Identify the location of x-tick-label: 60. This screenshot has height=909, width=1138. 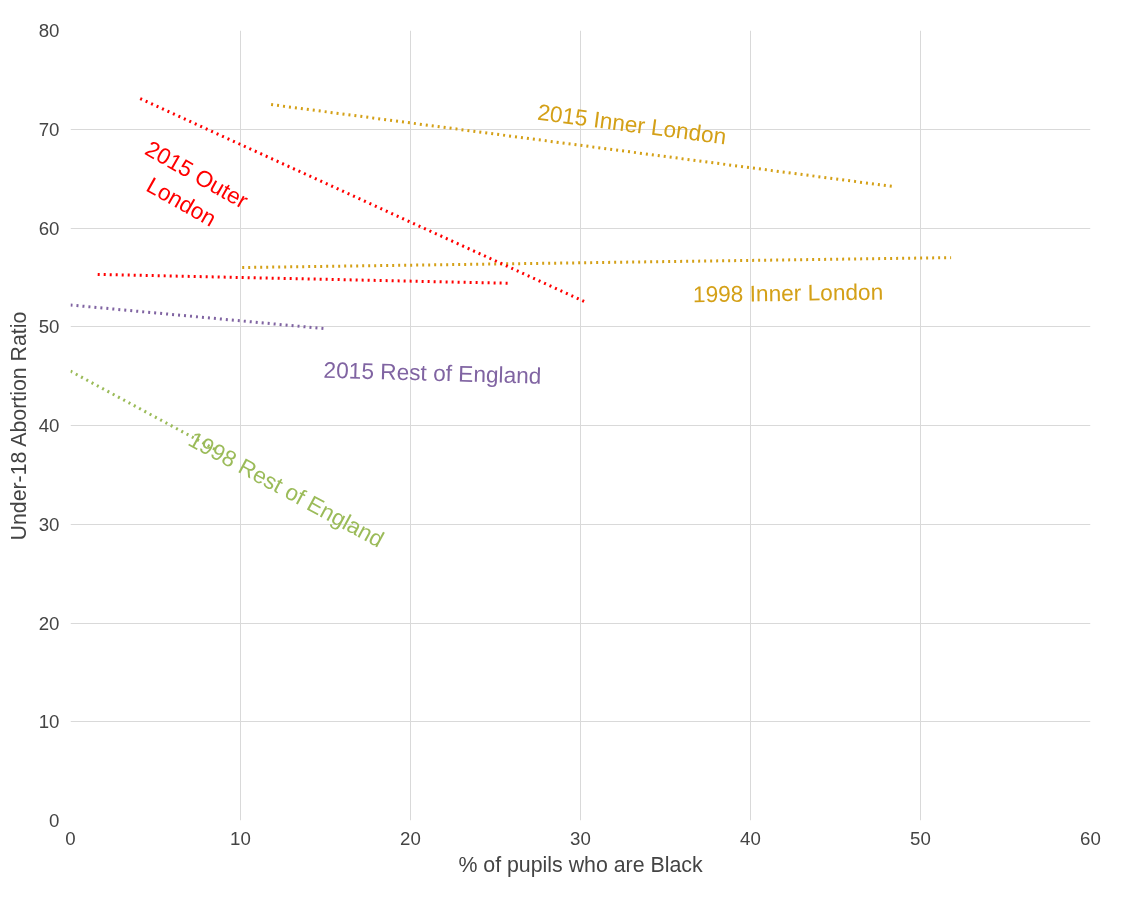
(1090, 838).